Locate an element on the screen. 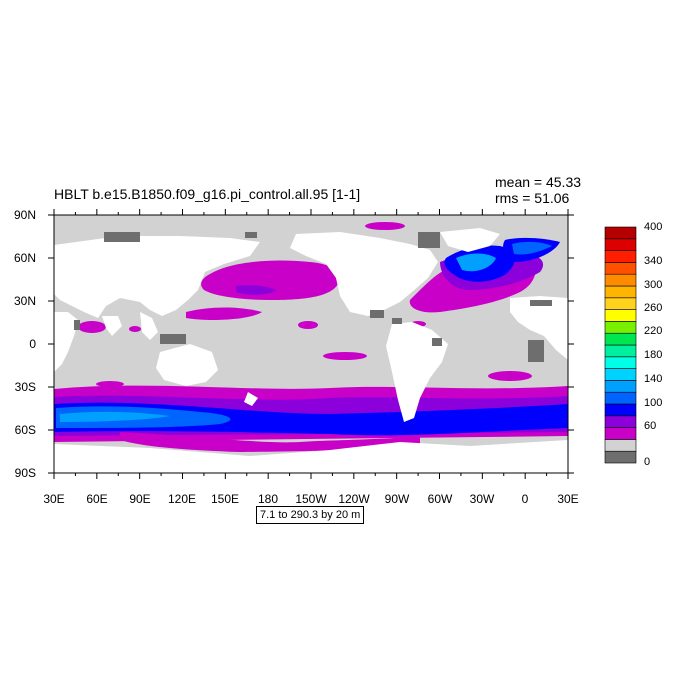 This screenshot has height=700, width=700. land-africa is located at coordinates (311, 334).